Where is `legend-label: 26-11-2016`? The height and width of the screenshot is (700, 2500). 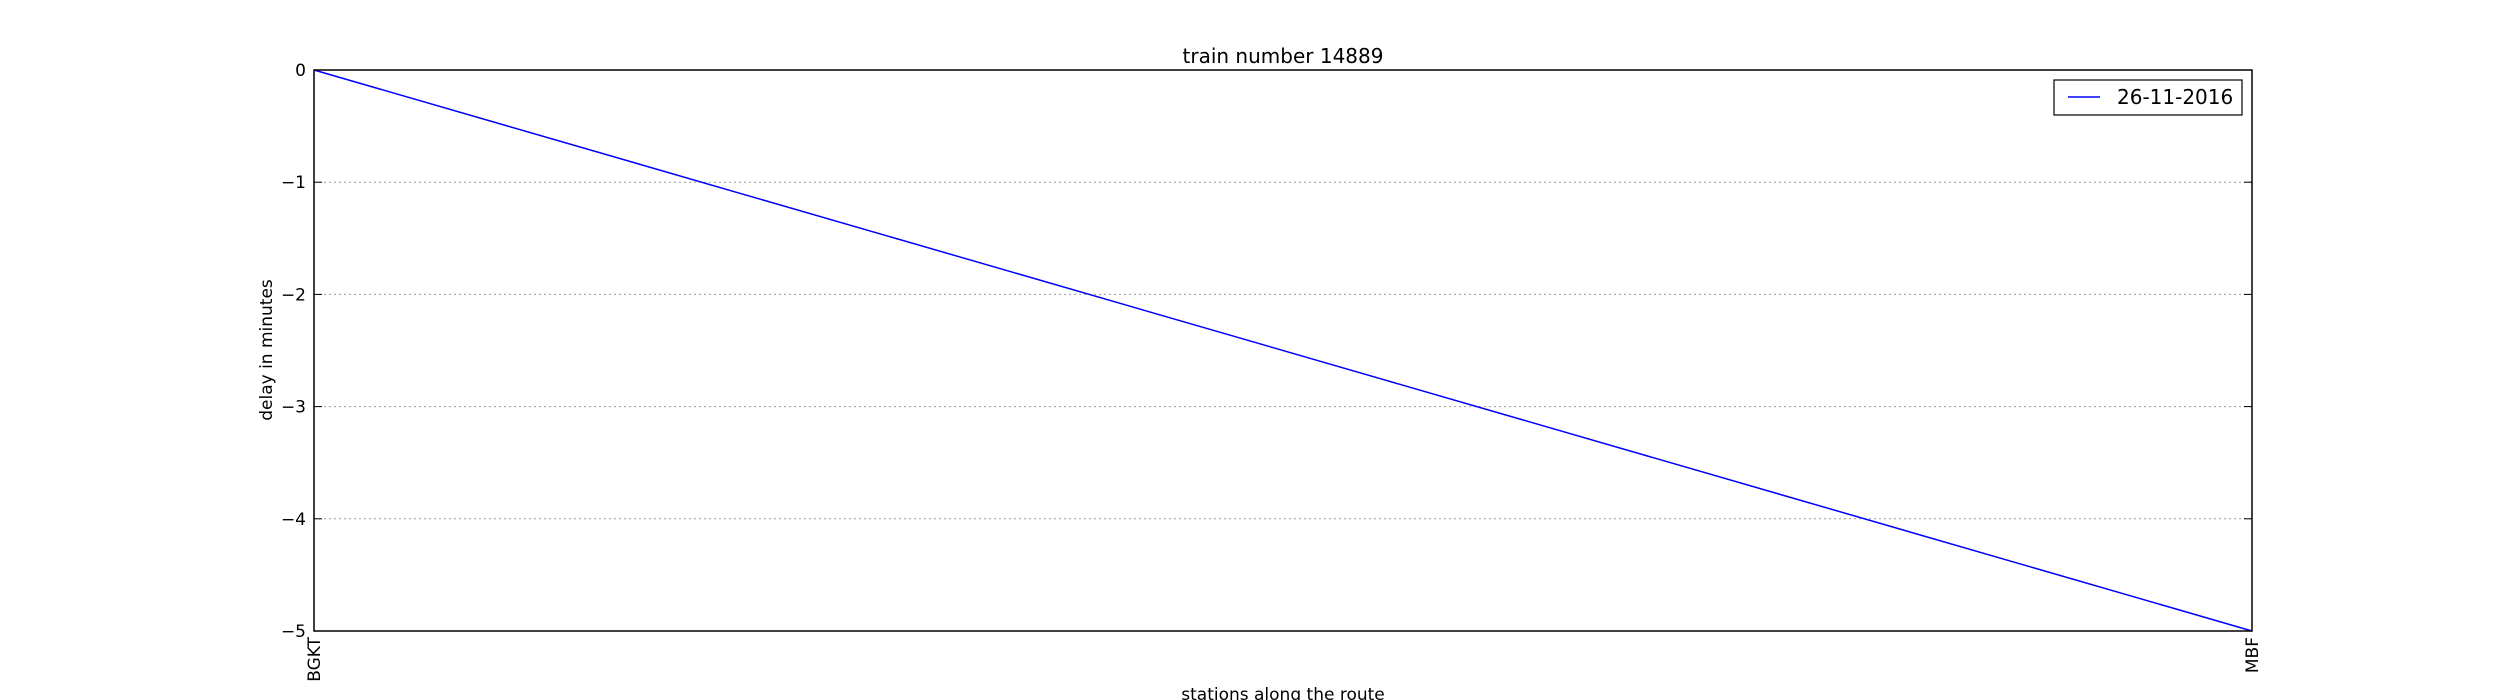 legend-label: 26-11-2016 is located at coordinates (2175, 97).